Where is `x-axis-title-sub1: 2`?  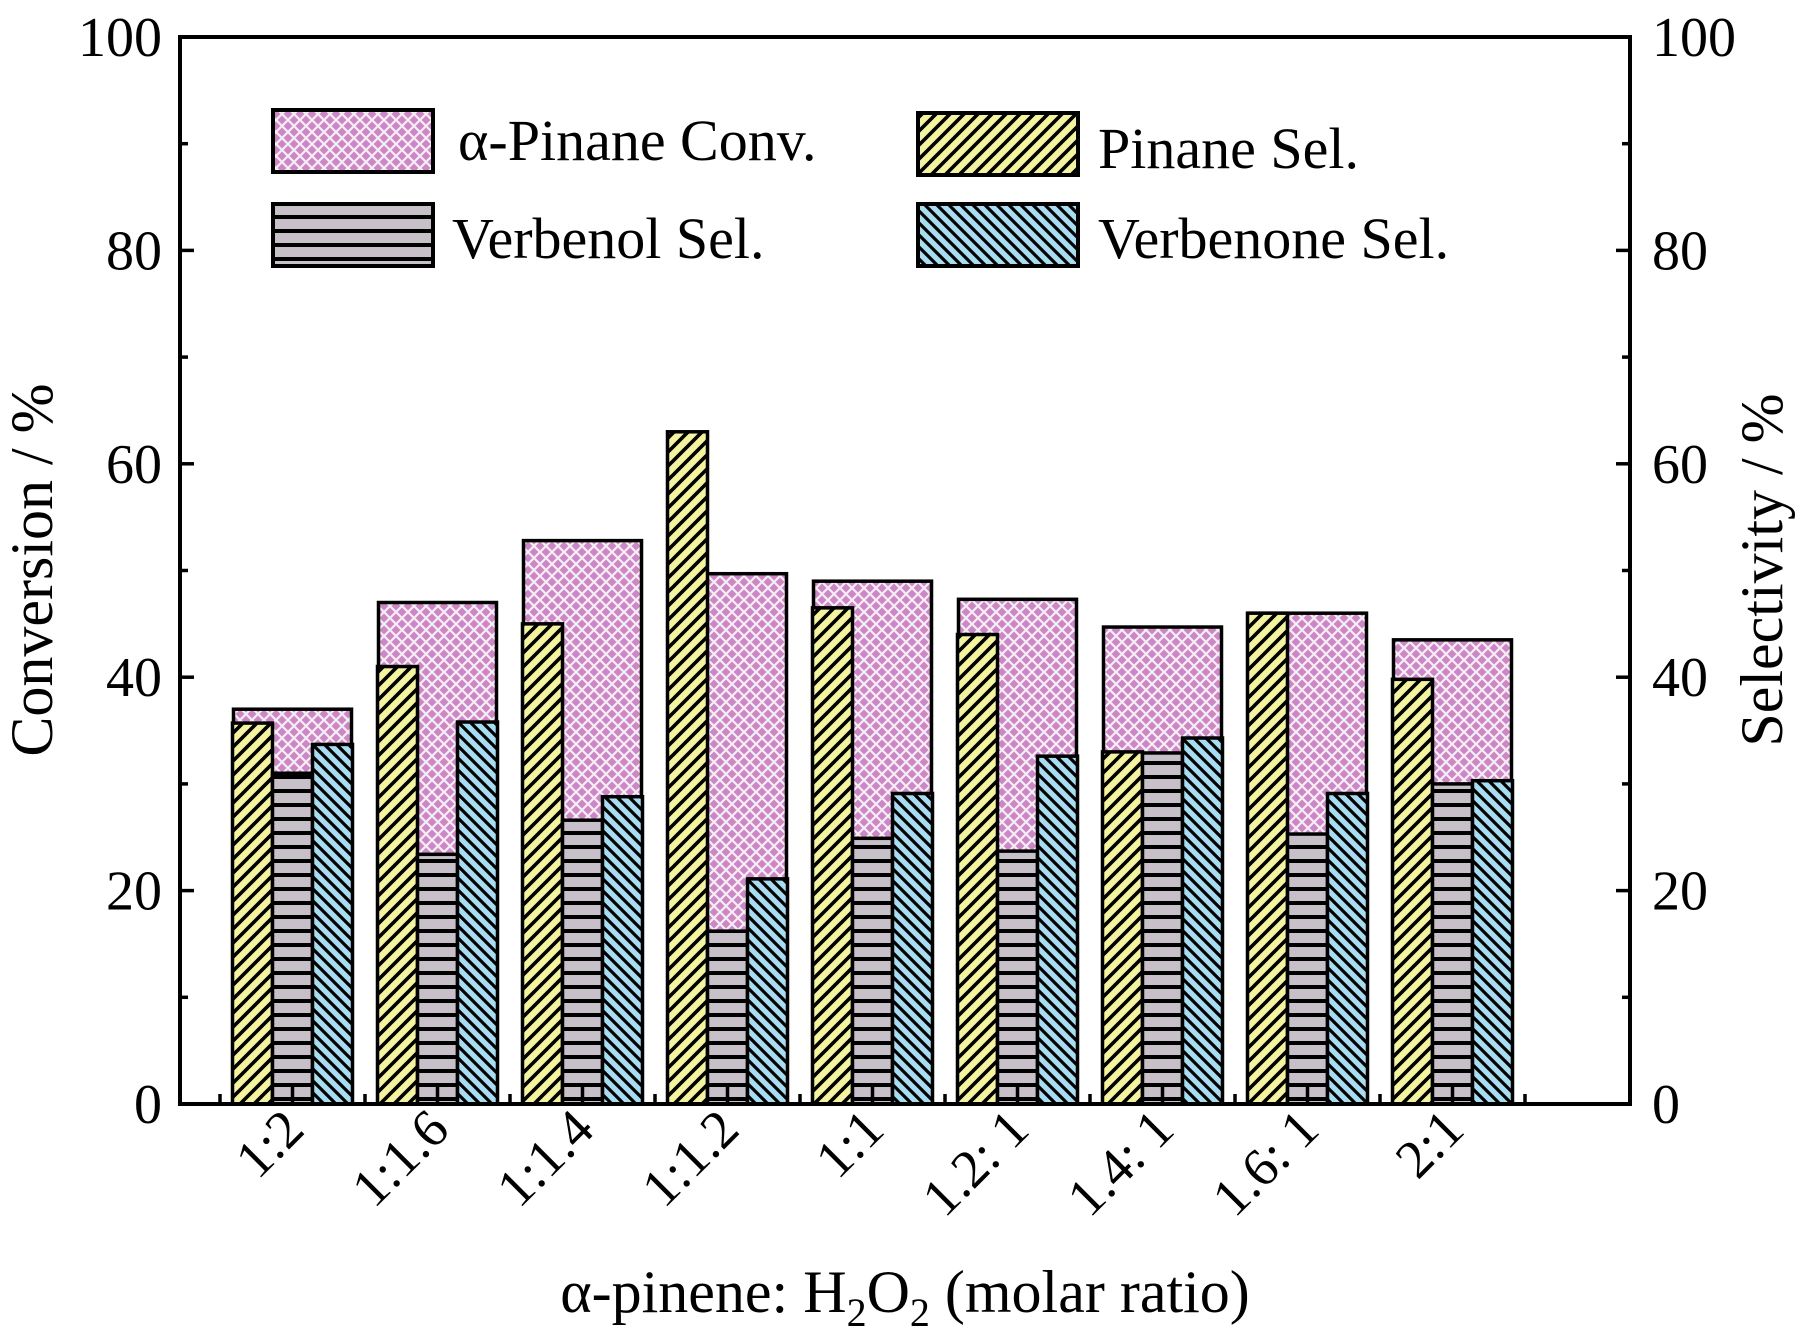 x-axis-title-sub1: 2 is located at coordinates (857, 1312).